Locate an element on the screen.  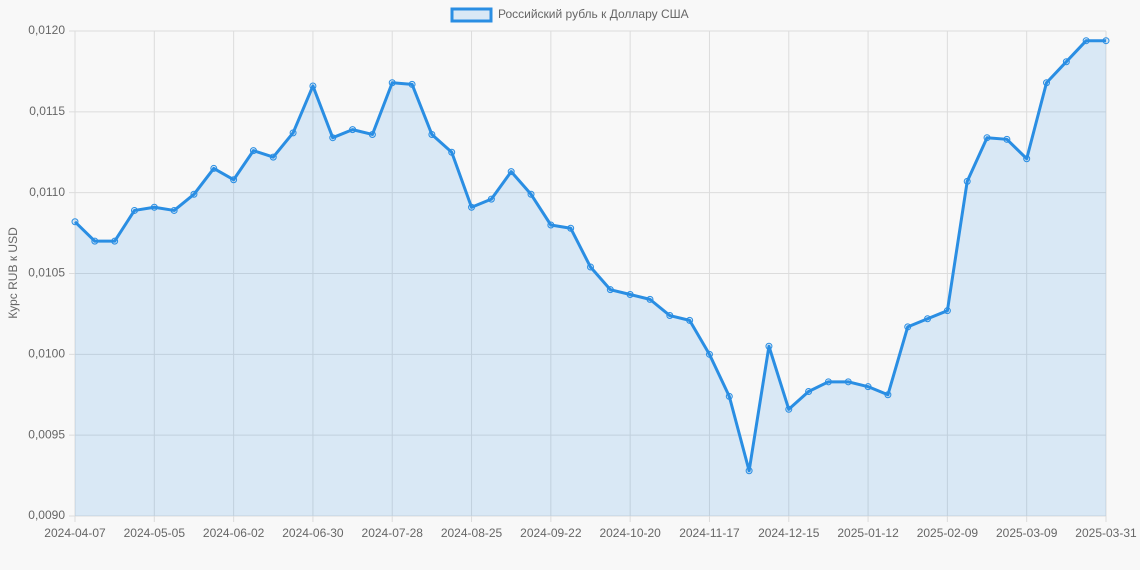
x-tick-label: 2024-07-28 is located at coordinates (393, 533).